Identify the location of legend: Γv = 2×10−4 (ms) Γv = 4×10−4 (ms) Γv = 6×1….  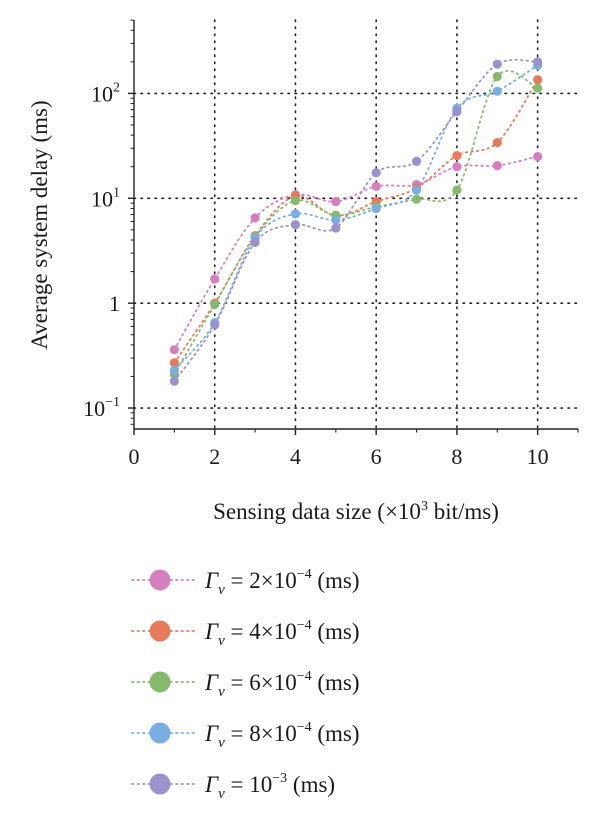
(245, 684).